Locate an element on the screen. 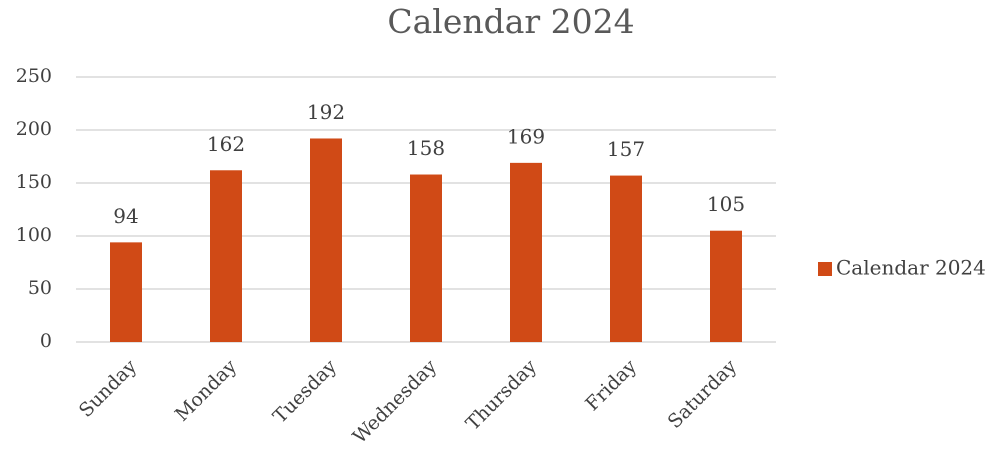 This screenshot has height=465, width=998. data-label: 169 is located at coordinates (526, 136).